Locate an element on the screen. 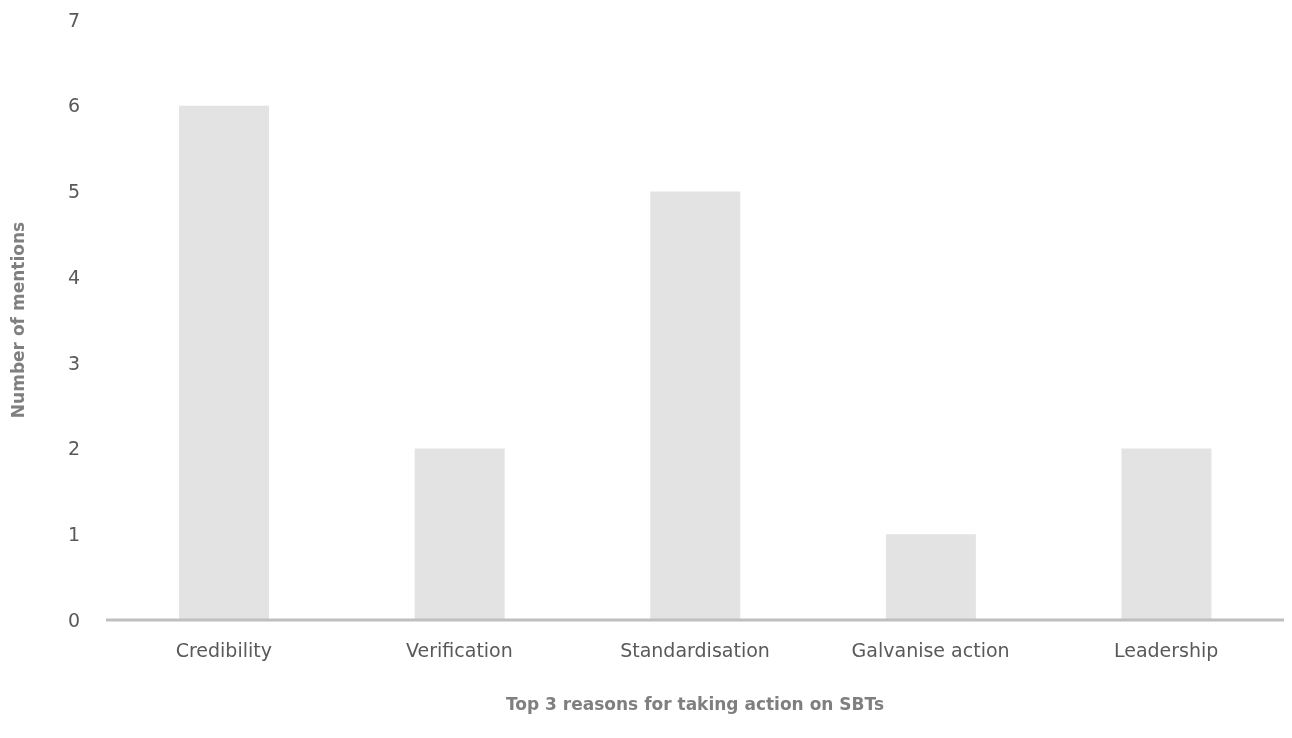 This screenshot has width=1292, height=738. y-tick-label: 4 is located at coordinates (73, 276).